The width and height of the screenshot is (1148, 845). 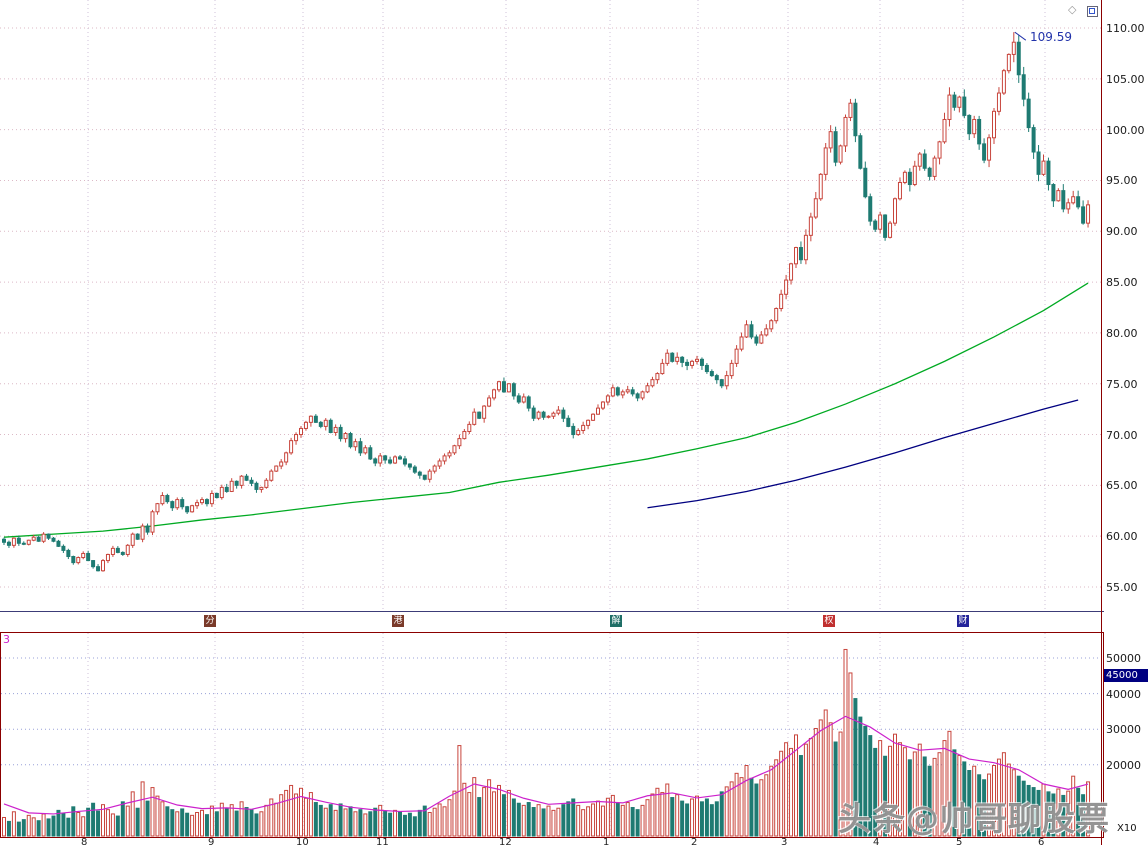 What do you see at coordinates (1127, 828) in the screenshot?
I see `volume-unit-label: X10` at bounding box center [1127, 828].